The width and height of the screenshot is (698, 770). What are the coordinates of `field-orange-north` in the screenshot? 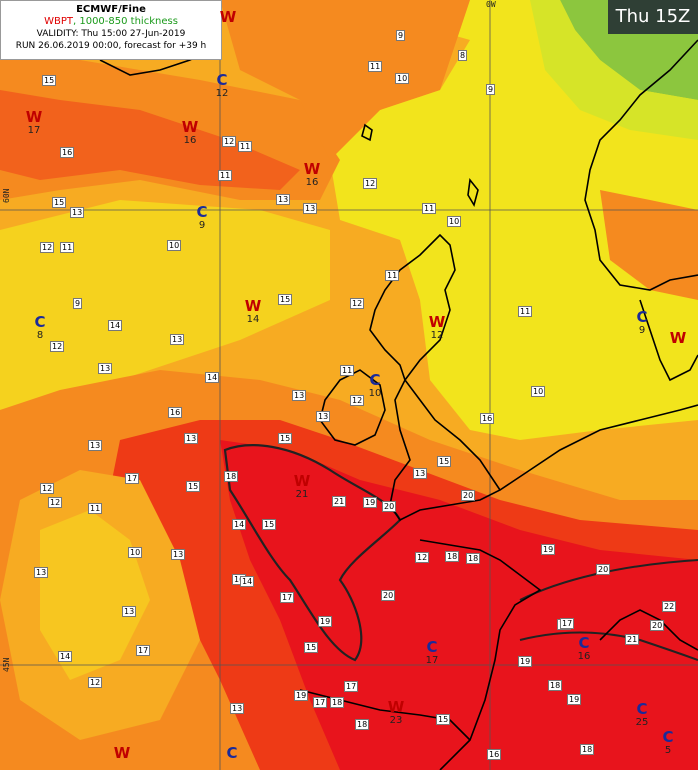 It's located at (345, 80).